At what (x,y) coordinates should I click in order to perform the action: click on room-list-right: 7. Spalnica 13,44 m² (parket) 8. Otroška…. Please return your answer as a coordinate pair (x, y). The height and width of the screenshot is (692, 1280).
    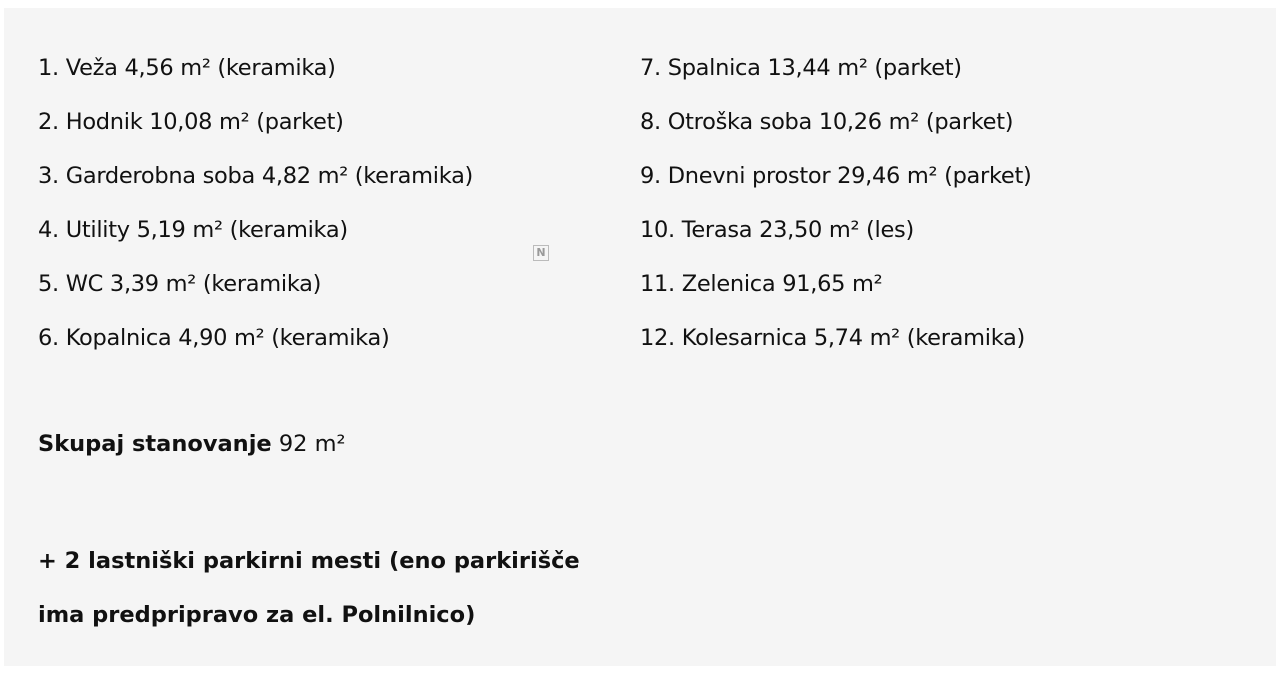
    Looking at the image, I should click on (836, 212).